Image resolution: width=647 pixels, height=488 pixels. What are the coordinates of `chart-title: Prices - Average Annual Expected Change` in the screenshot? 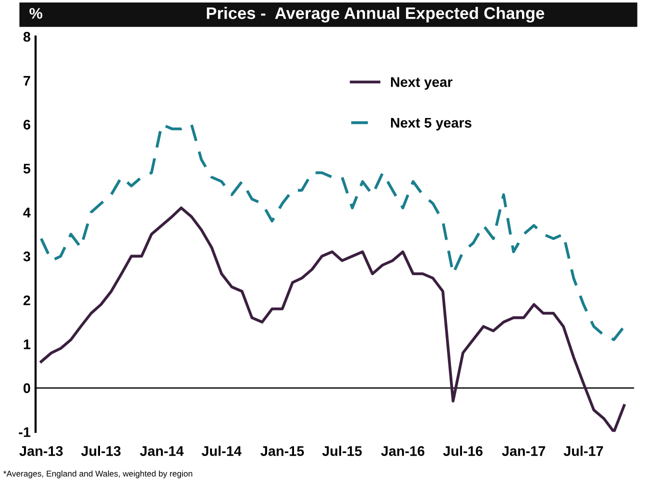 It's located at (375, 14).